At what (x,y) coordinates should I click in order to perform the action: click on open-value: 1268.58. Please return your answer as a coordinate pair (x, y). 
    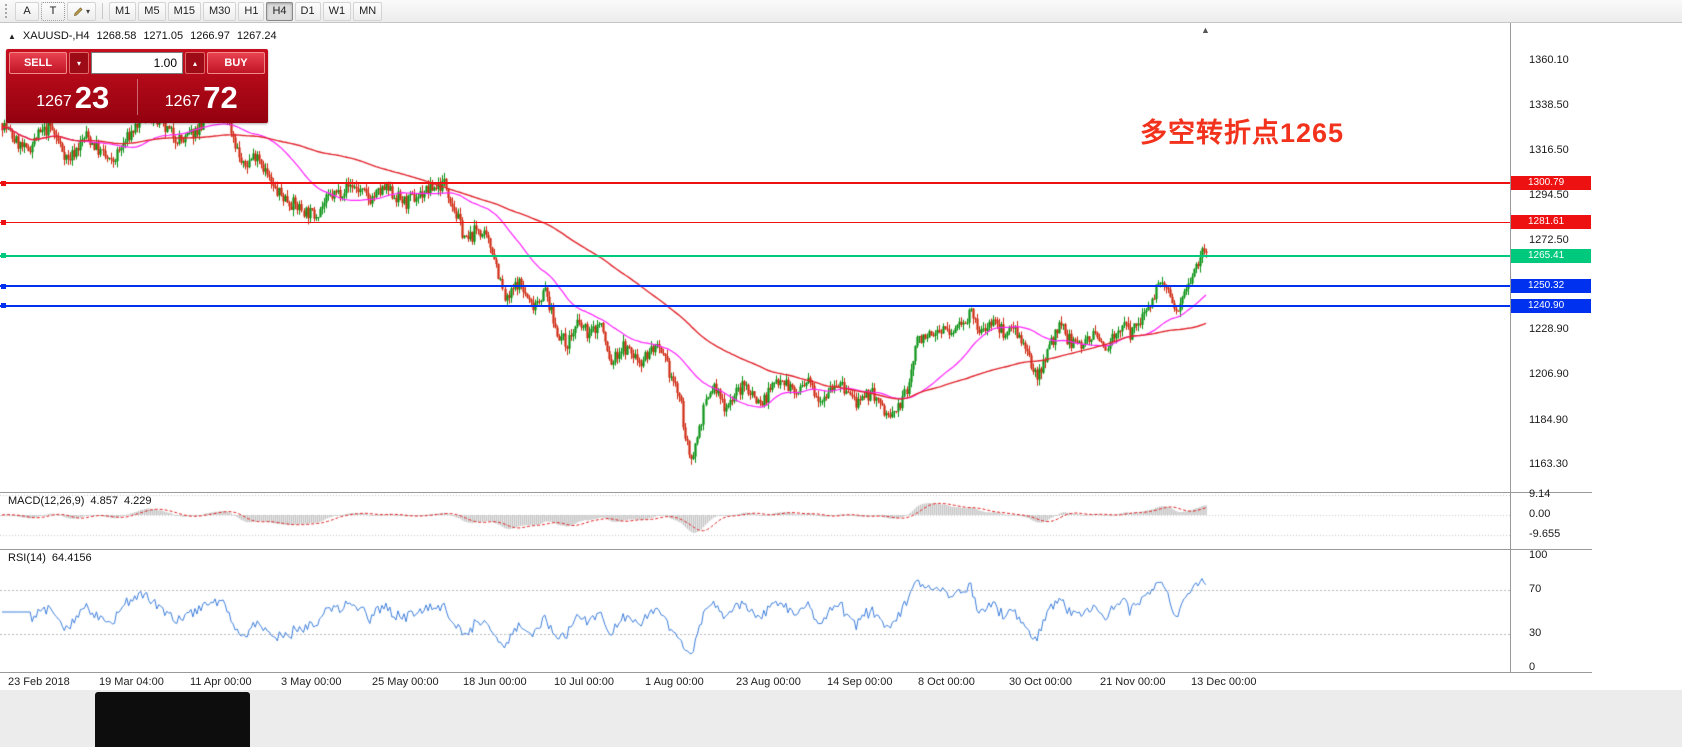
    Looking at the image, I should click on (116, 36).